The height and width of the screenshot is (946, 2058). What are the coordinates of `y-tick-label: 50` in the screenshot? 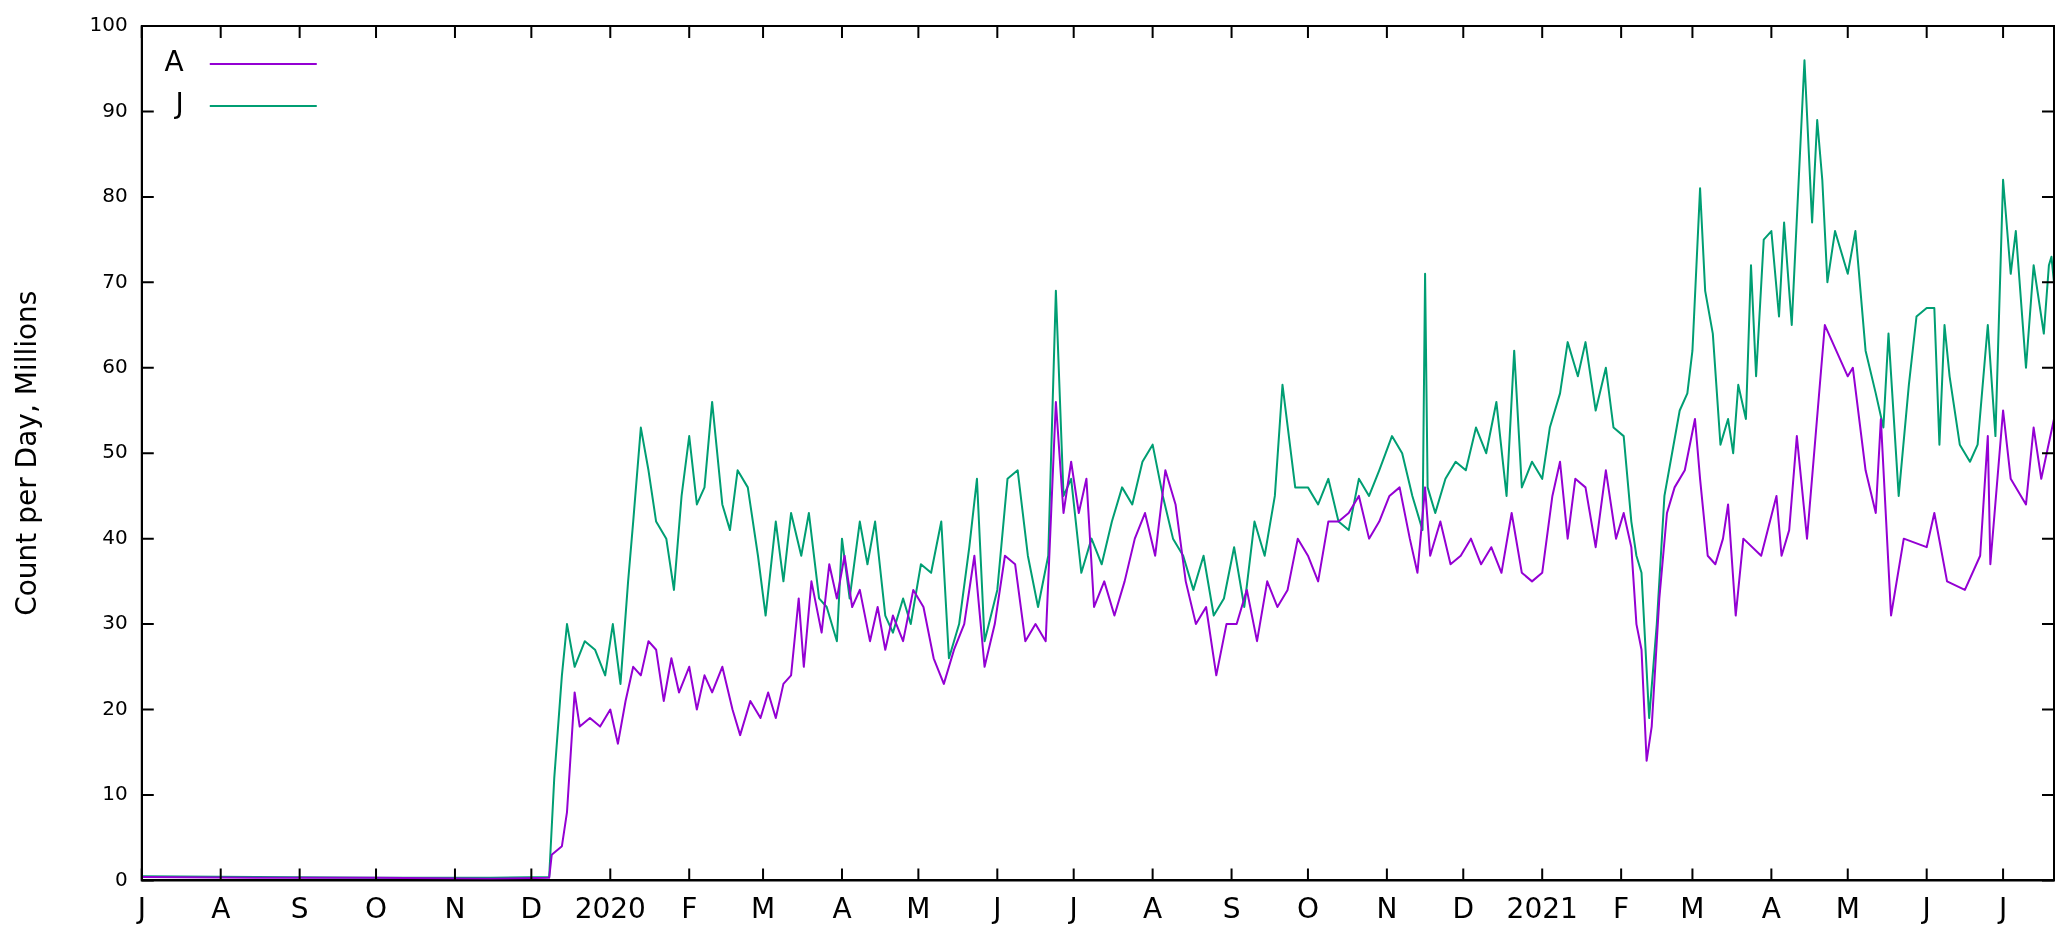 It's located at (115, 451).